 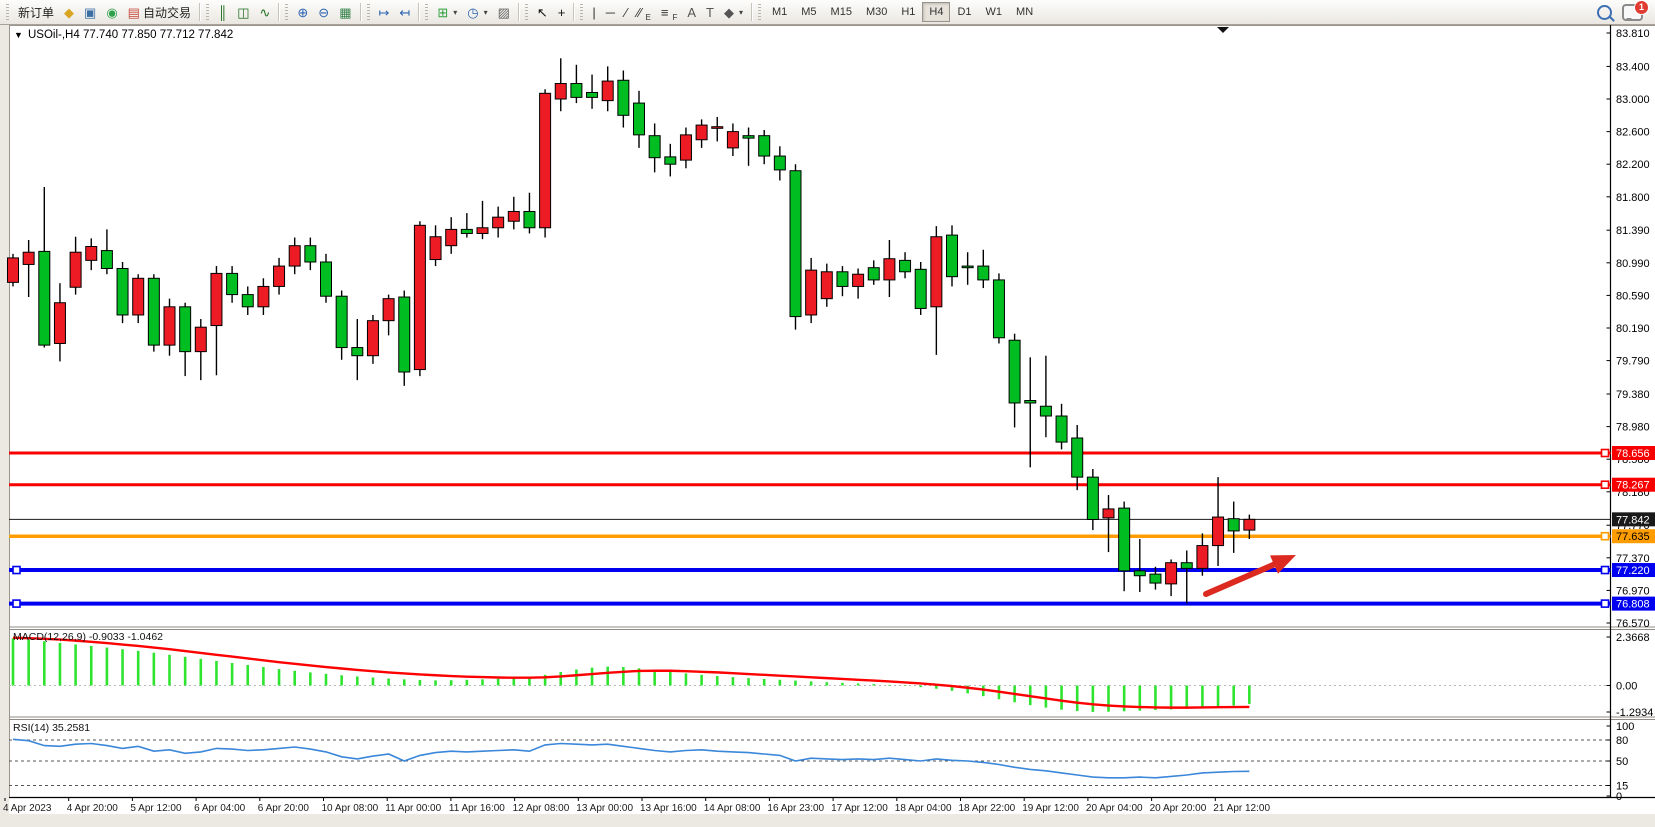 I want to click on price-tag-77.635, so click(x=1633, y=536).